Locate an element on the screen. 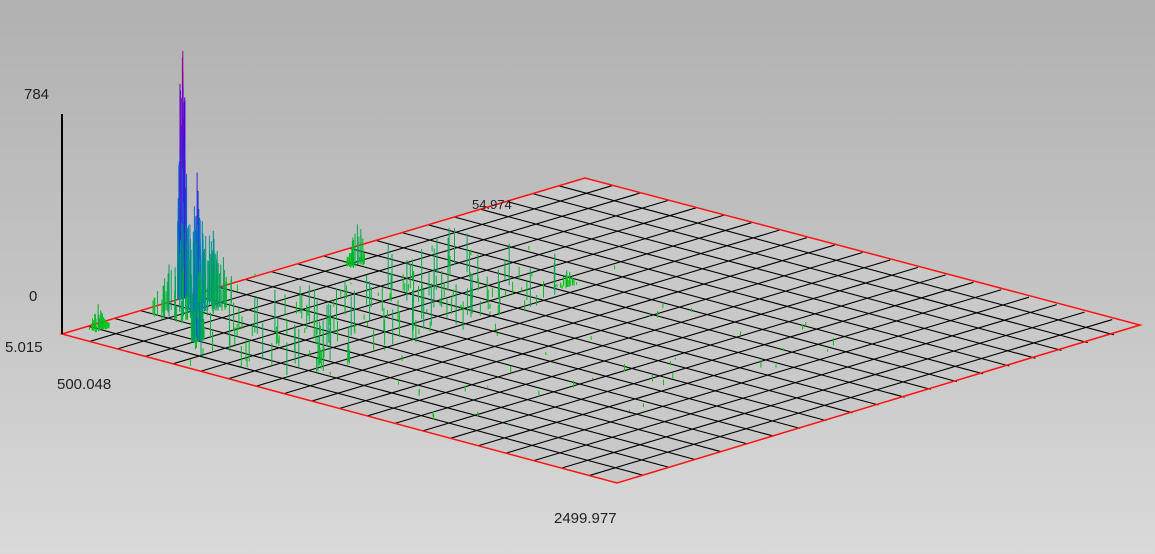 This screenshot has height=554, width=1155. x-max-label: 2499.977 is located at coordinates (585, 518).